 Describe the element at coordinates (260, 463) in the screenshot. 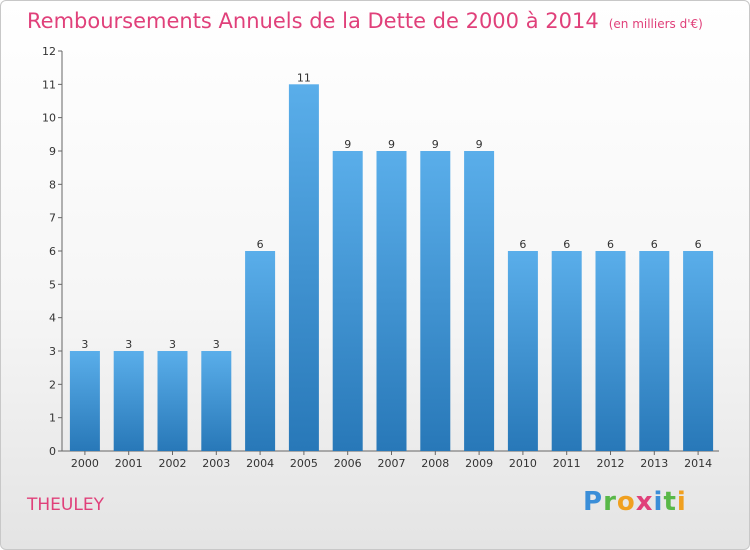

I see `x-tick-label: 2004` at that location.